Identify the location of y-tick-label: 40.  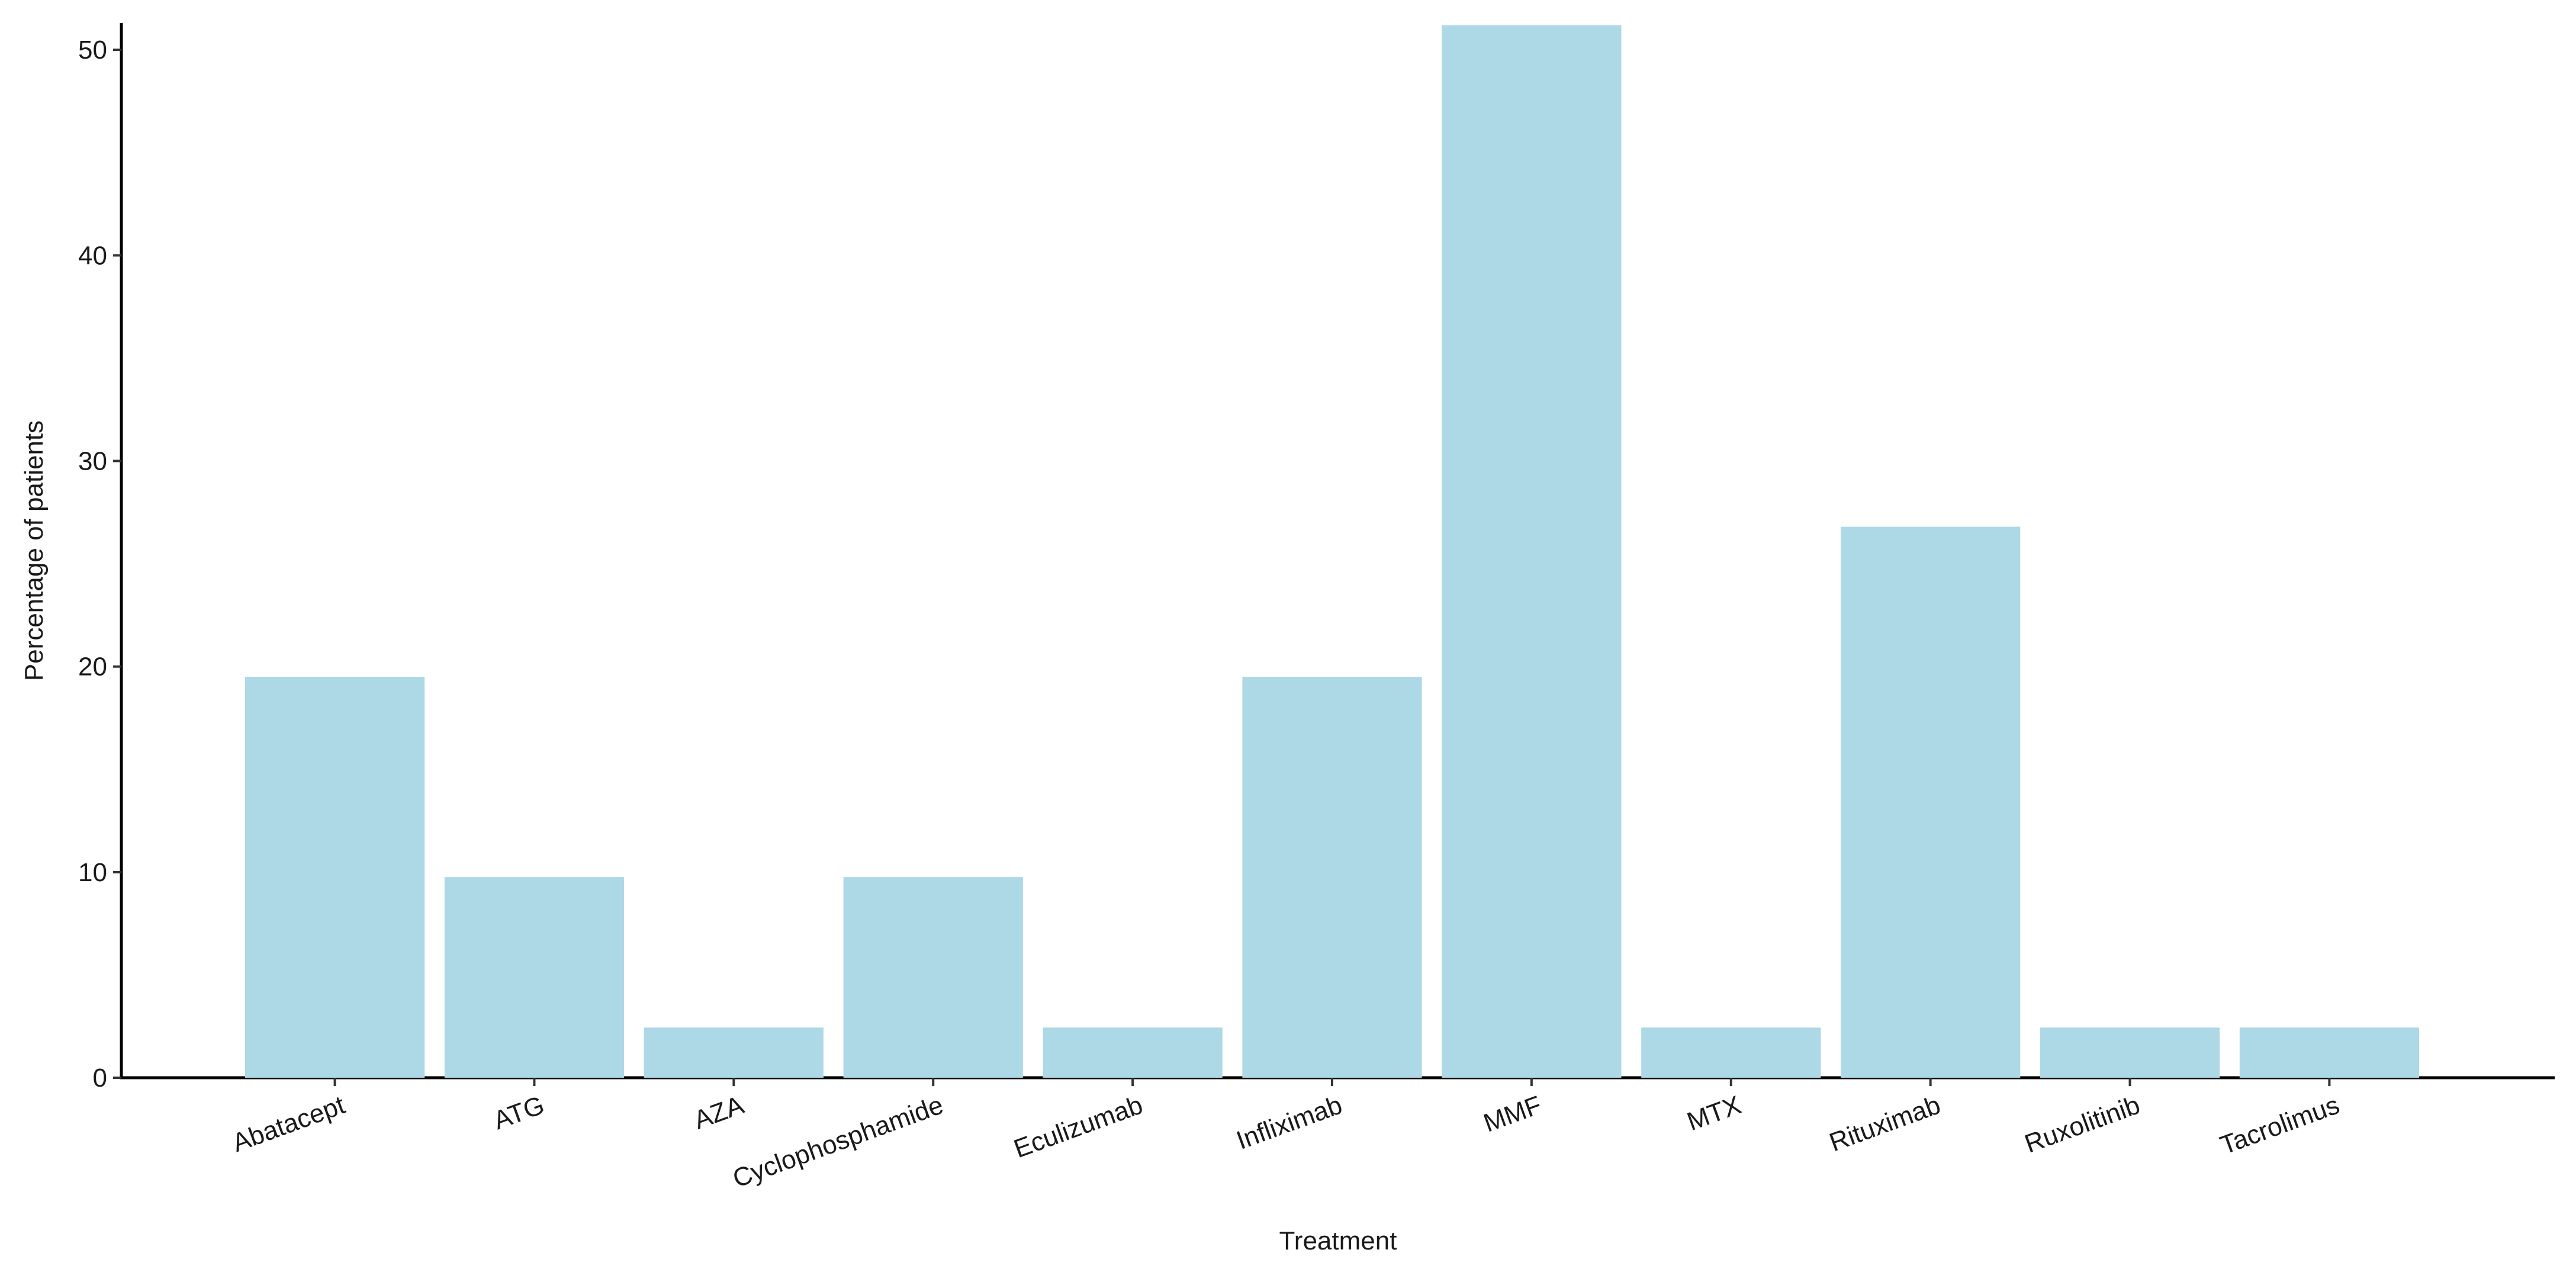
(92, 255).